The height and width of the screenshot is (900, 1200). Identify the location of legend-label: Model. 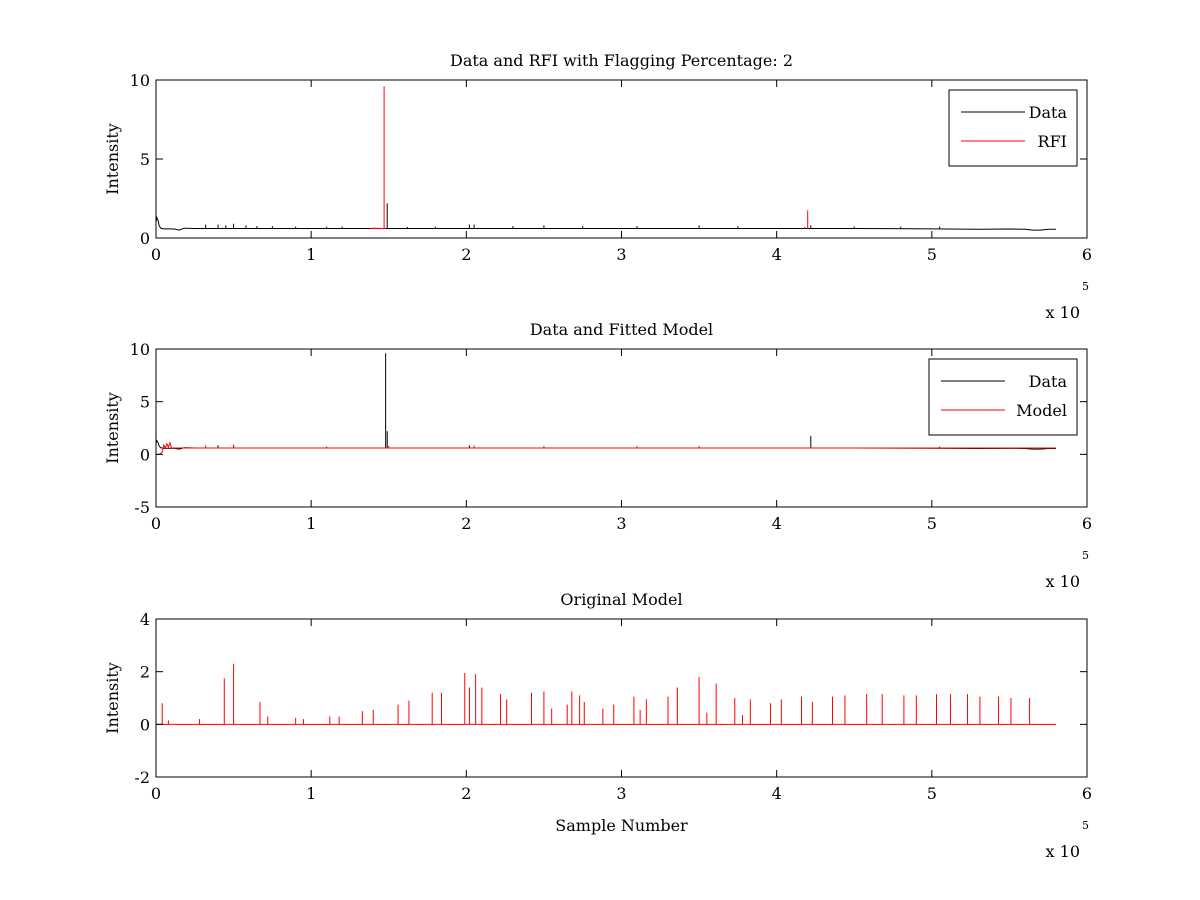
(1041, 410).